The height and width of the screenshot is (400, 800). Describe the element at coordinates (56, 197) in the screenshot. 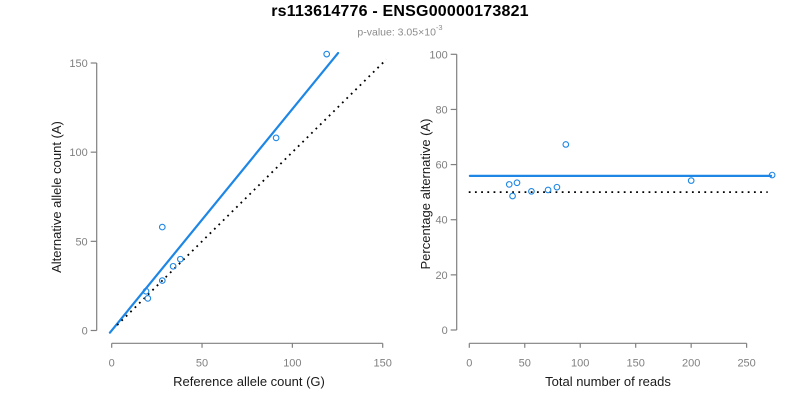

I see `y-axis-title: Alternative allele count (A)` at that location.